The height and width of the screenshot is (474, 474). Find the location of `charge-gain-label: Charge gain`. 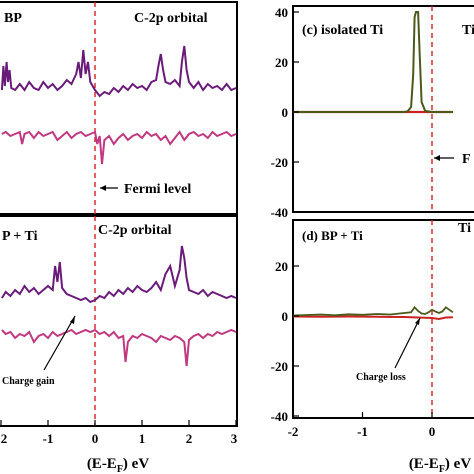

charge-gain-label: Charge gain is located at coordinates (28, 381).